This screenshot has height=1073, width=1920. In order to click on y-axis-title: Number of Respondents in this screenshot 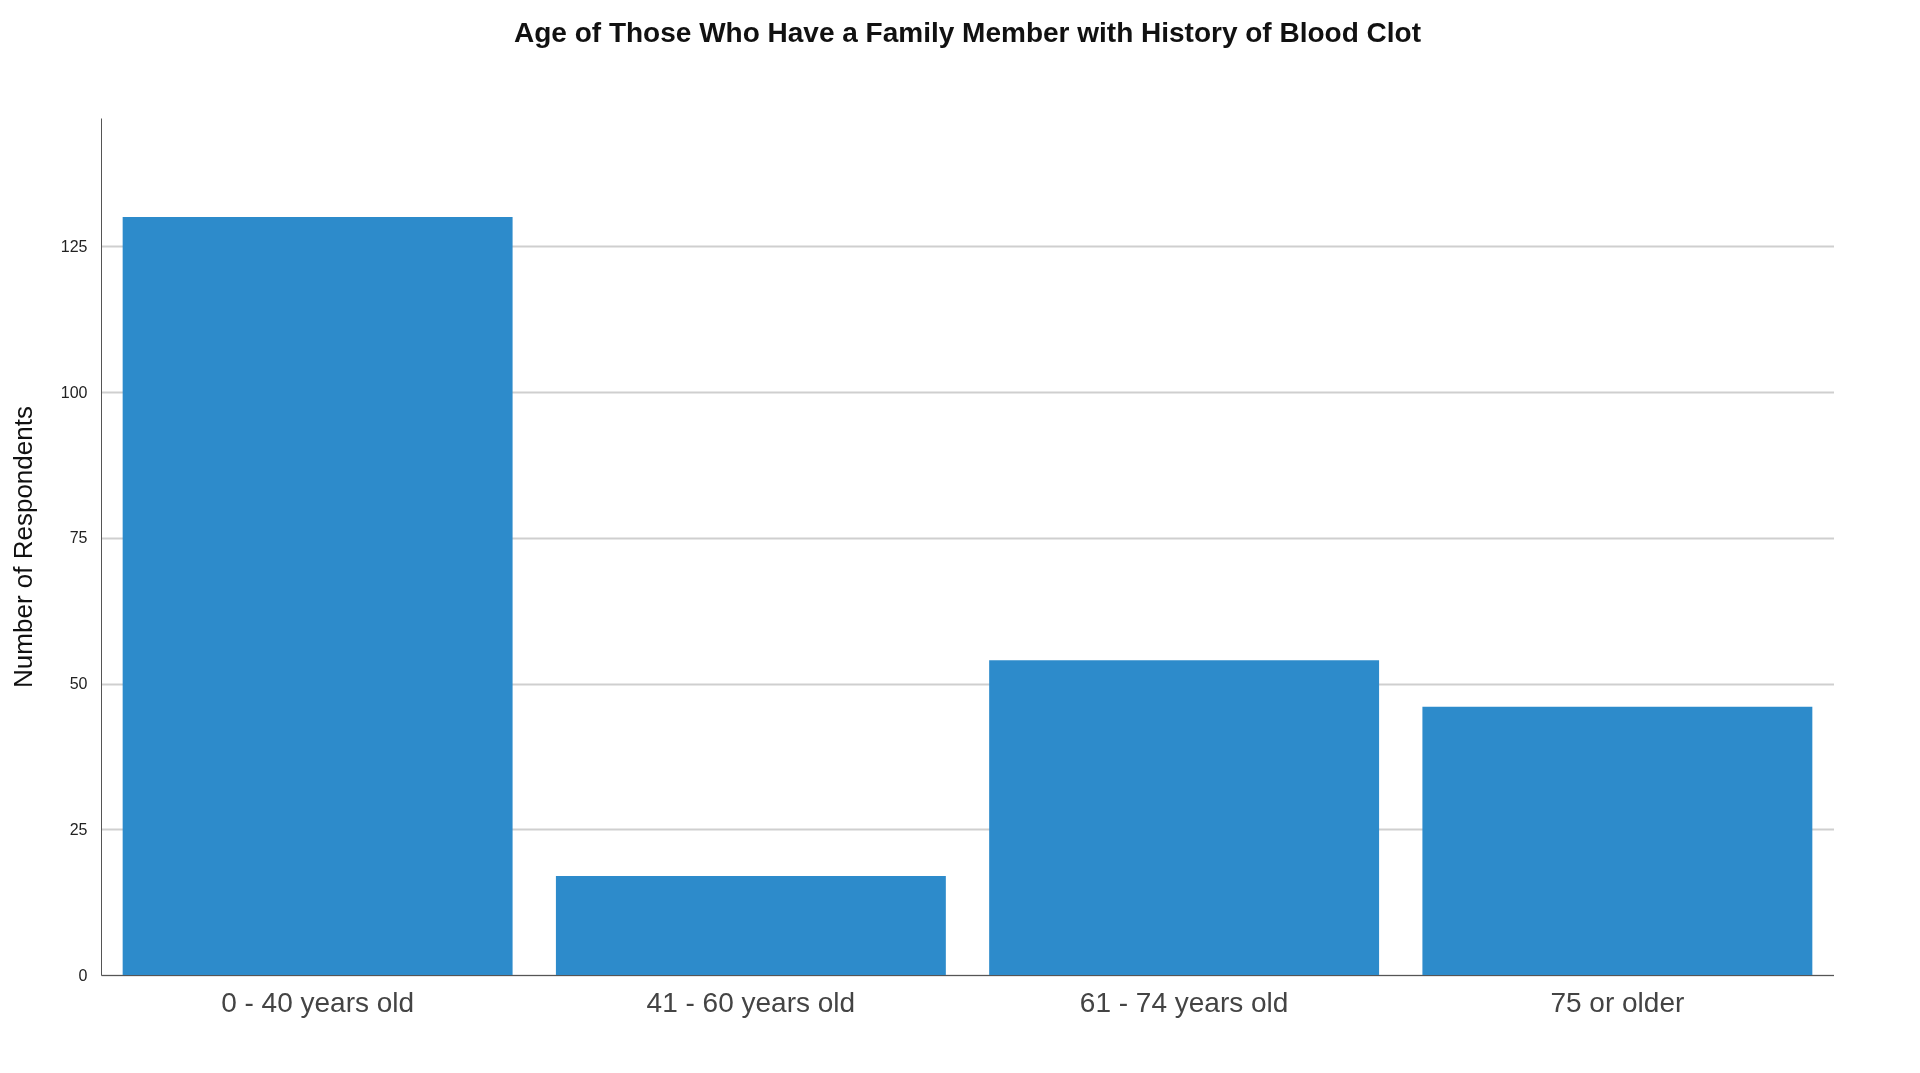, I will do `click(22, 547)`.